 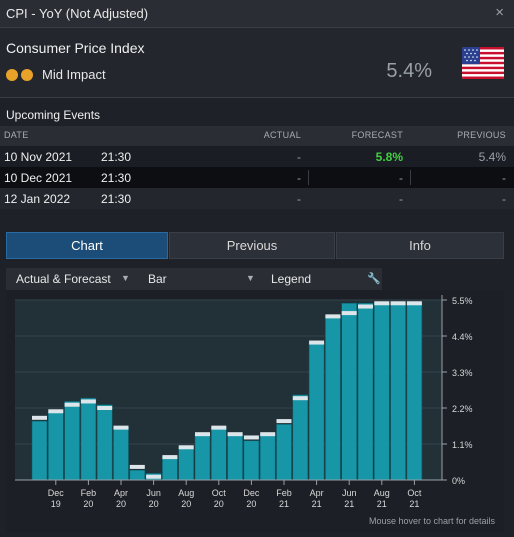 I want to click on x-tick-label: Aug, so click(x=382, y=493).